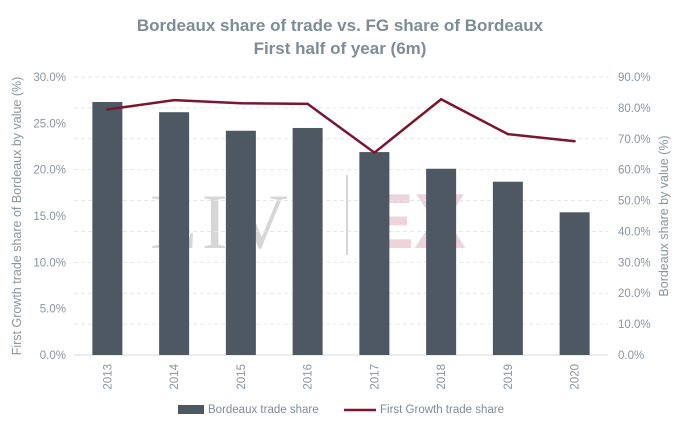  I want to click on watermark-divider, so click(347, 215).